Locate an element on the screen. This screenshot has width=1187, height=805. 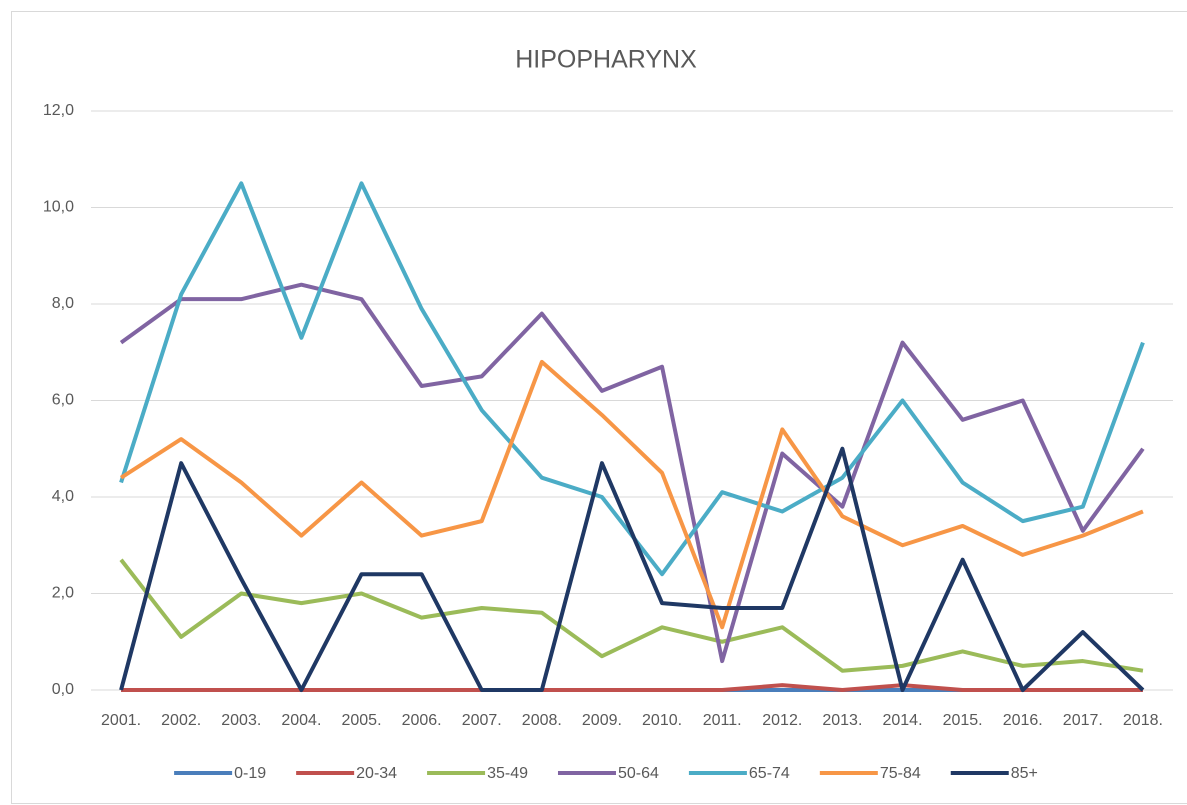
legend: 0-19 20-34 35-49 50-64 65-74 75-84 85+ is located at coordinates (606, 773).